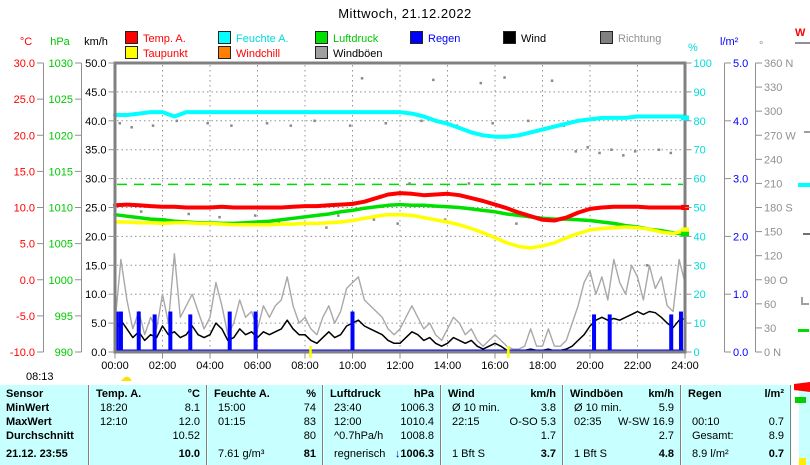 The height and width of the screenshot is (465, 810). What do you see at coordinates (186, 436) in the screenshot?
I see `table-value: 10.52` at bounding box center [186, 436].